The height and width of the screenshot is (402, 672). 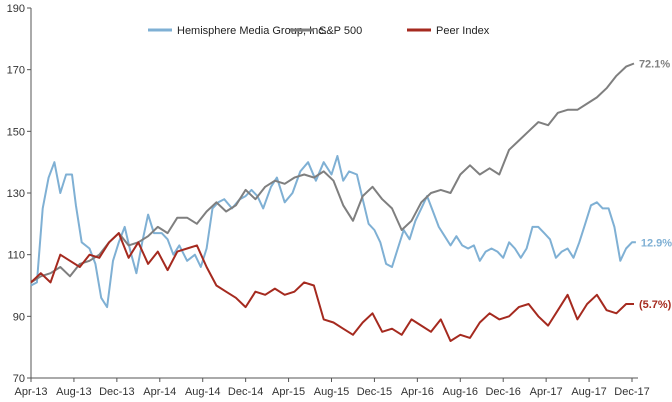 I want to click on x-tick-label: Apr-16, so click(x=417, y=392).